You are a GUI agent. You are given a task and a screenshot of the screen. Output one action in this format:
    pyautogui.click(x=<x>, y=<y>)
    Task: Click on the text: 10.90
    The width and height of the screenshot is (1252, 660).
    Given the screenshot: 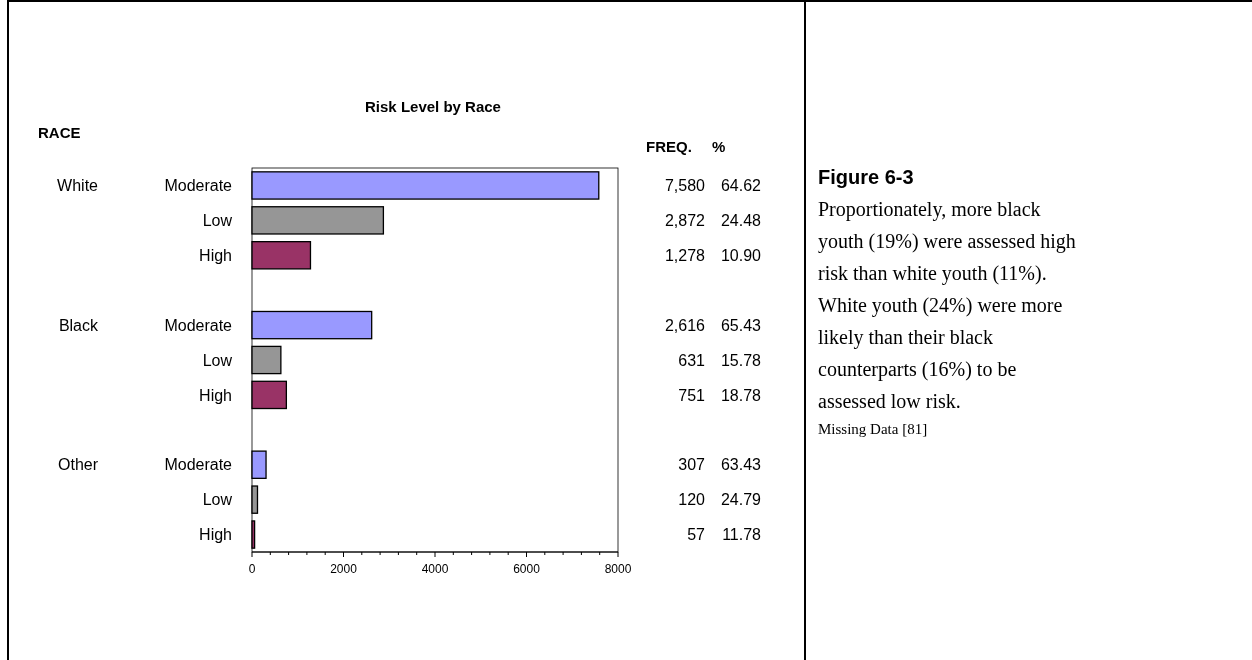 What is the action you would take?
    pyautogui.click(x=741, y=255)
    